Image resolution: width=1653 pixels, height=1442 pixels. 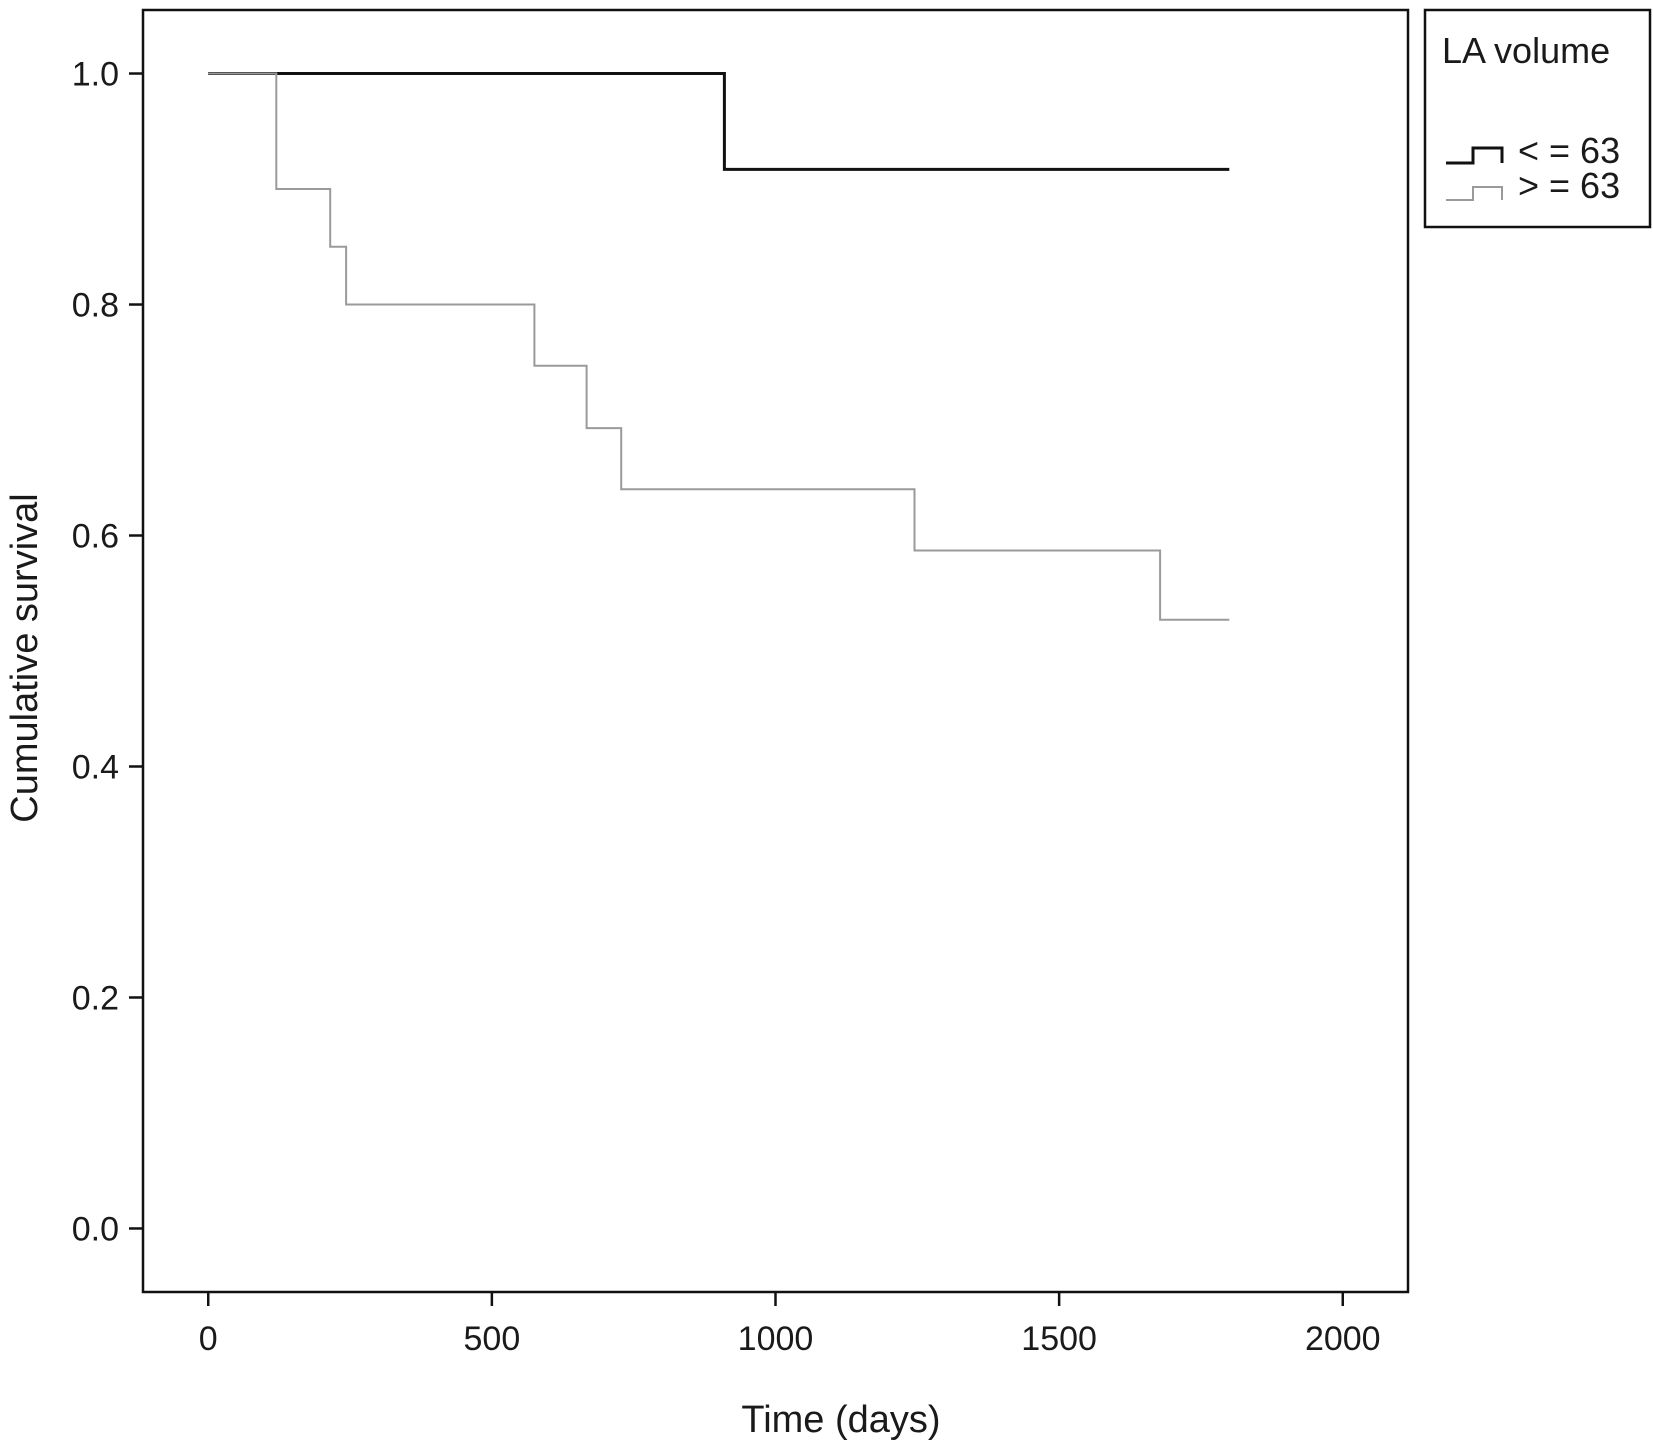 I want to click on series-line, so click(x=719, y=121).